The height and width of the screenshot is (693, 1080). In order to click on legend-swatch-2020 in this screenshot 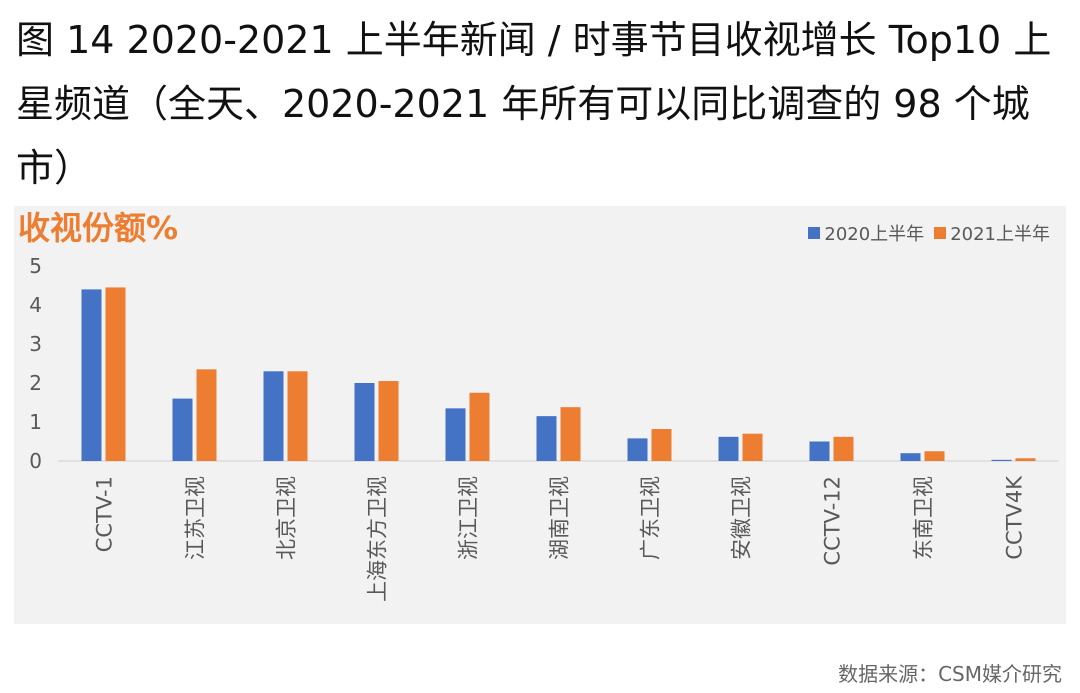, I will do `click(814, 233)`.